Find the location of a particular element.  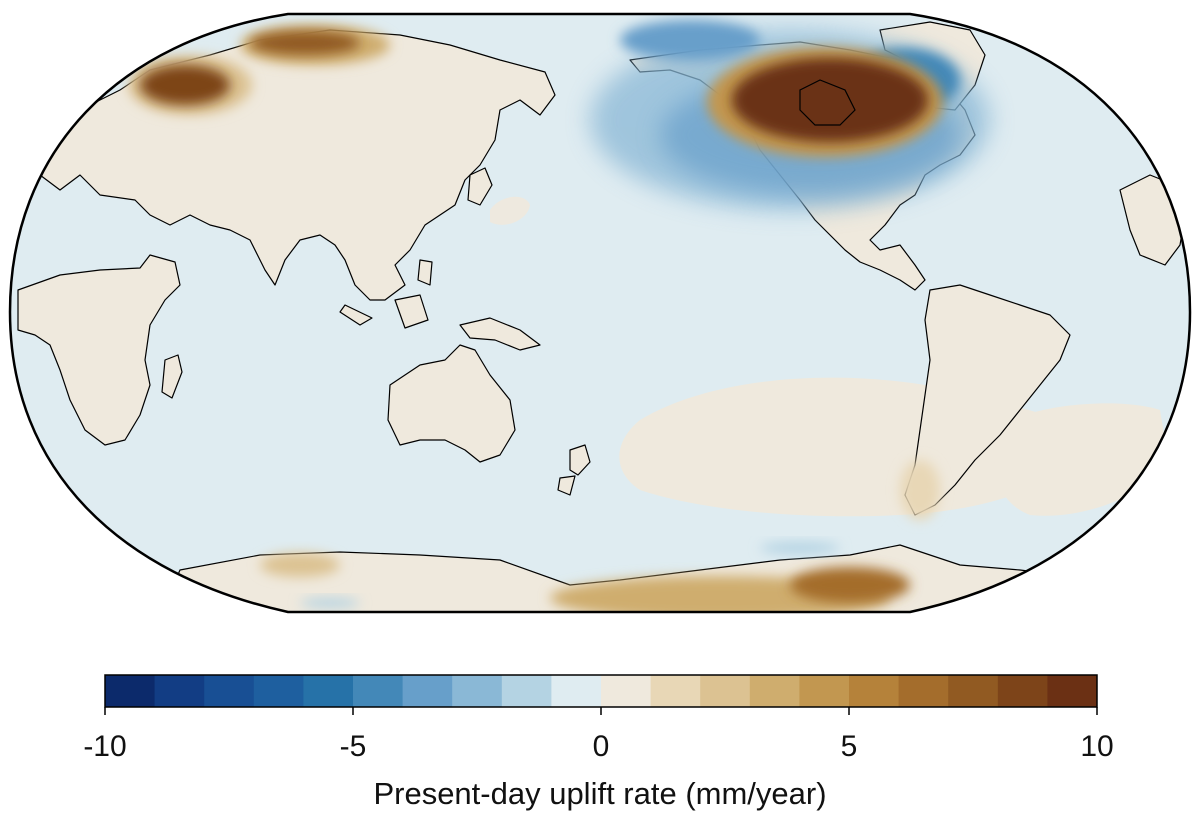

borneo-land is located at coordinates (411, 311).